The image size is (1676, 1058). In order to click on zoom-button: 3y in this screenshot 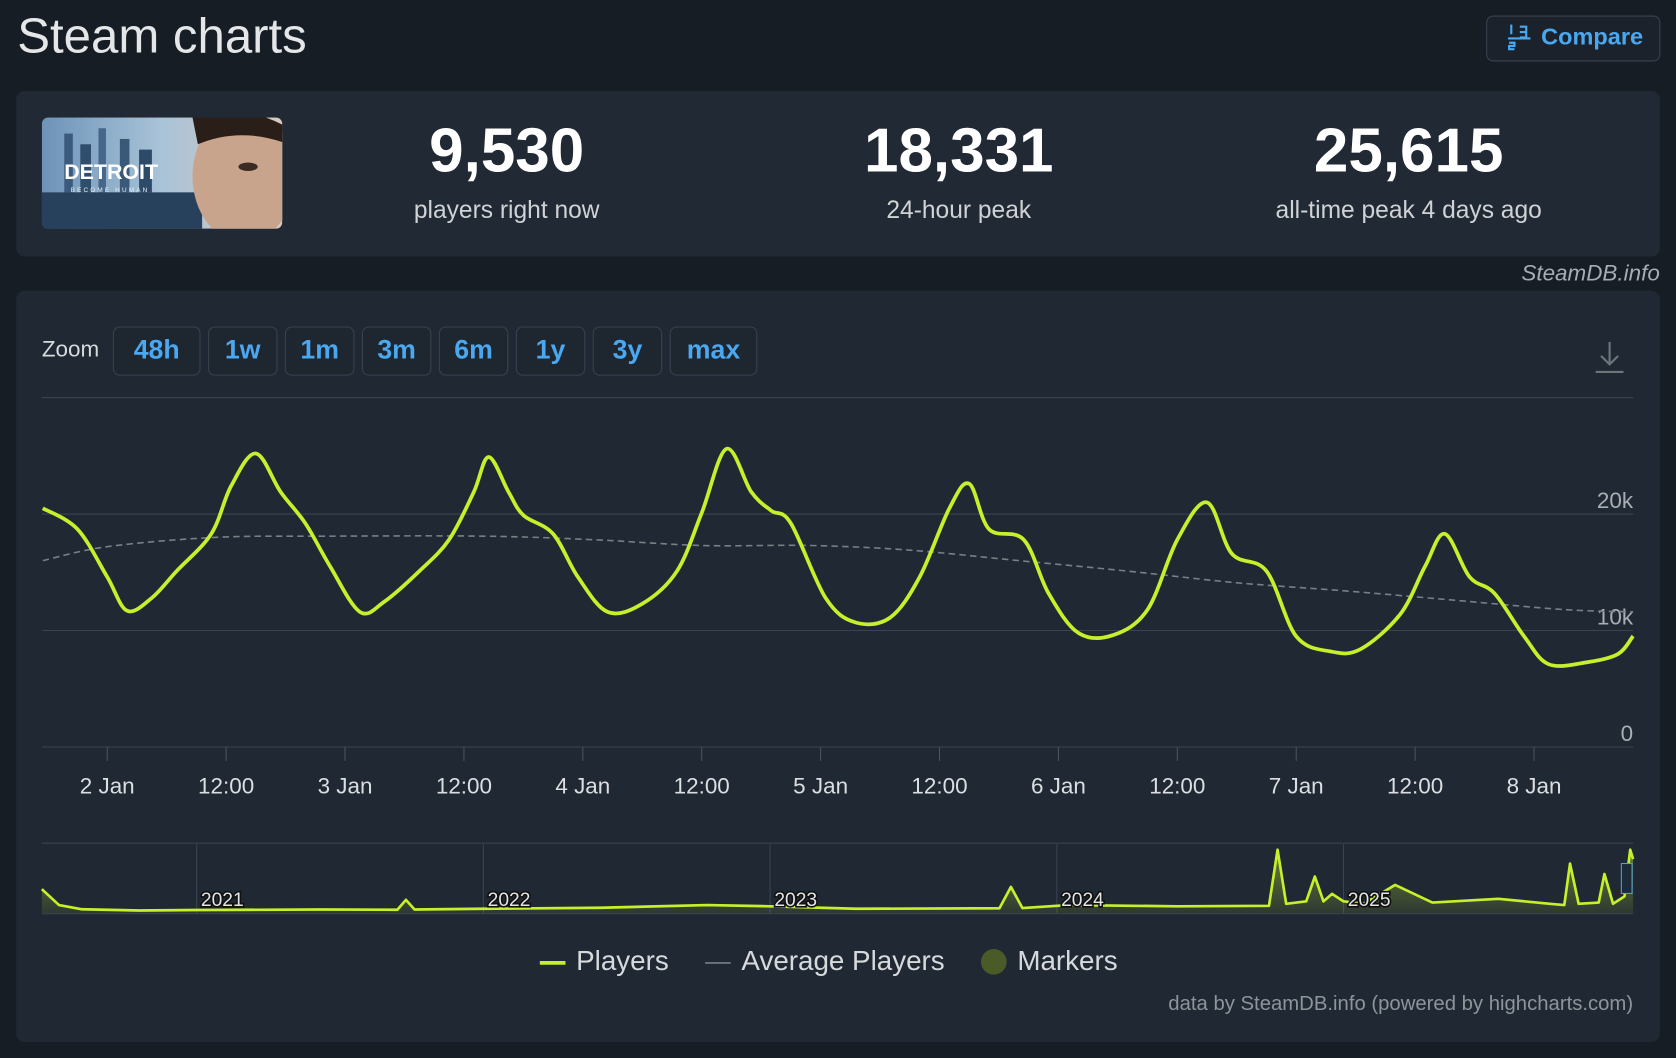, I will do `click(627, 351)`.